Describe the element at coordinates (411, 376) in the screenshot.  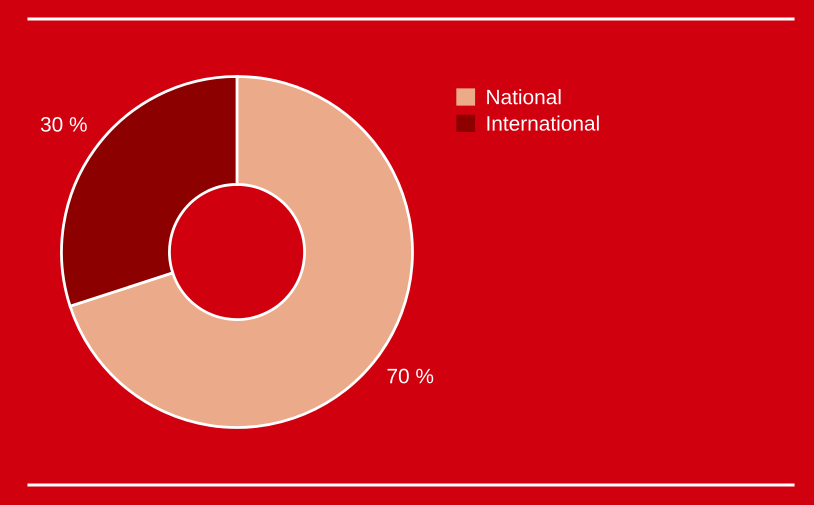
I see `data-label: 70 %` at that location.